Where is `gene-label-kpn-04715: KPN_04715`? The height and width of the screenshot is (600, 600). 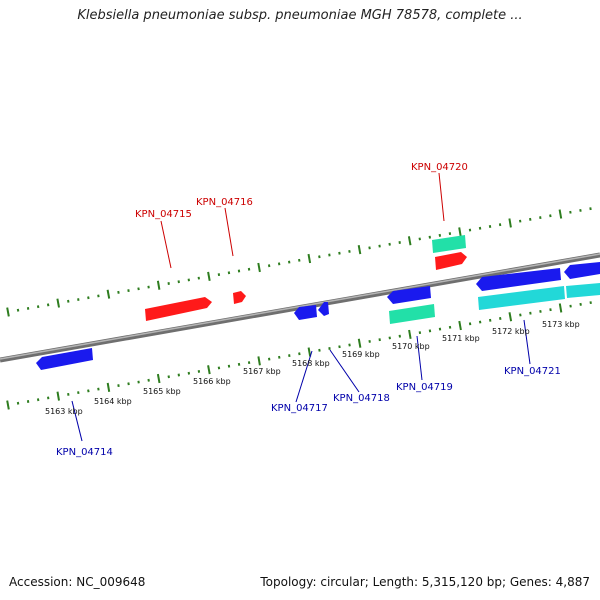
gene-label-kpn-04715: KPN_04715 is located at coordinates (163, 214).